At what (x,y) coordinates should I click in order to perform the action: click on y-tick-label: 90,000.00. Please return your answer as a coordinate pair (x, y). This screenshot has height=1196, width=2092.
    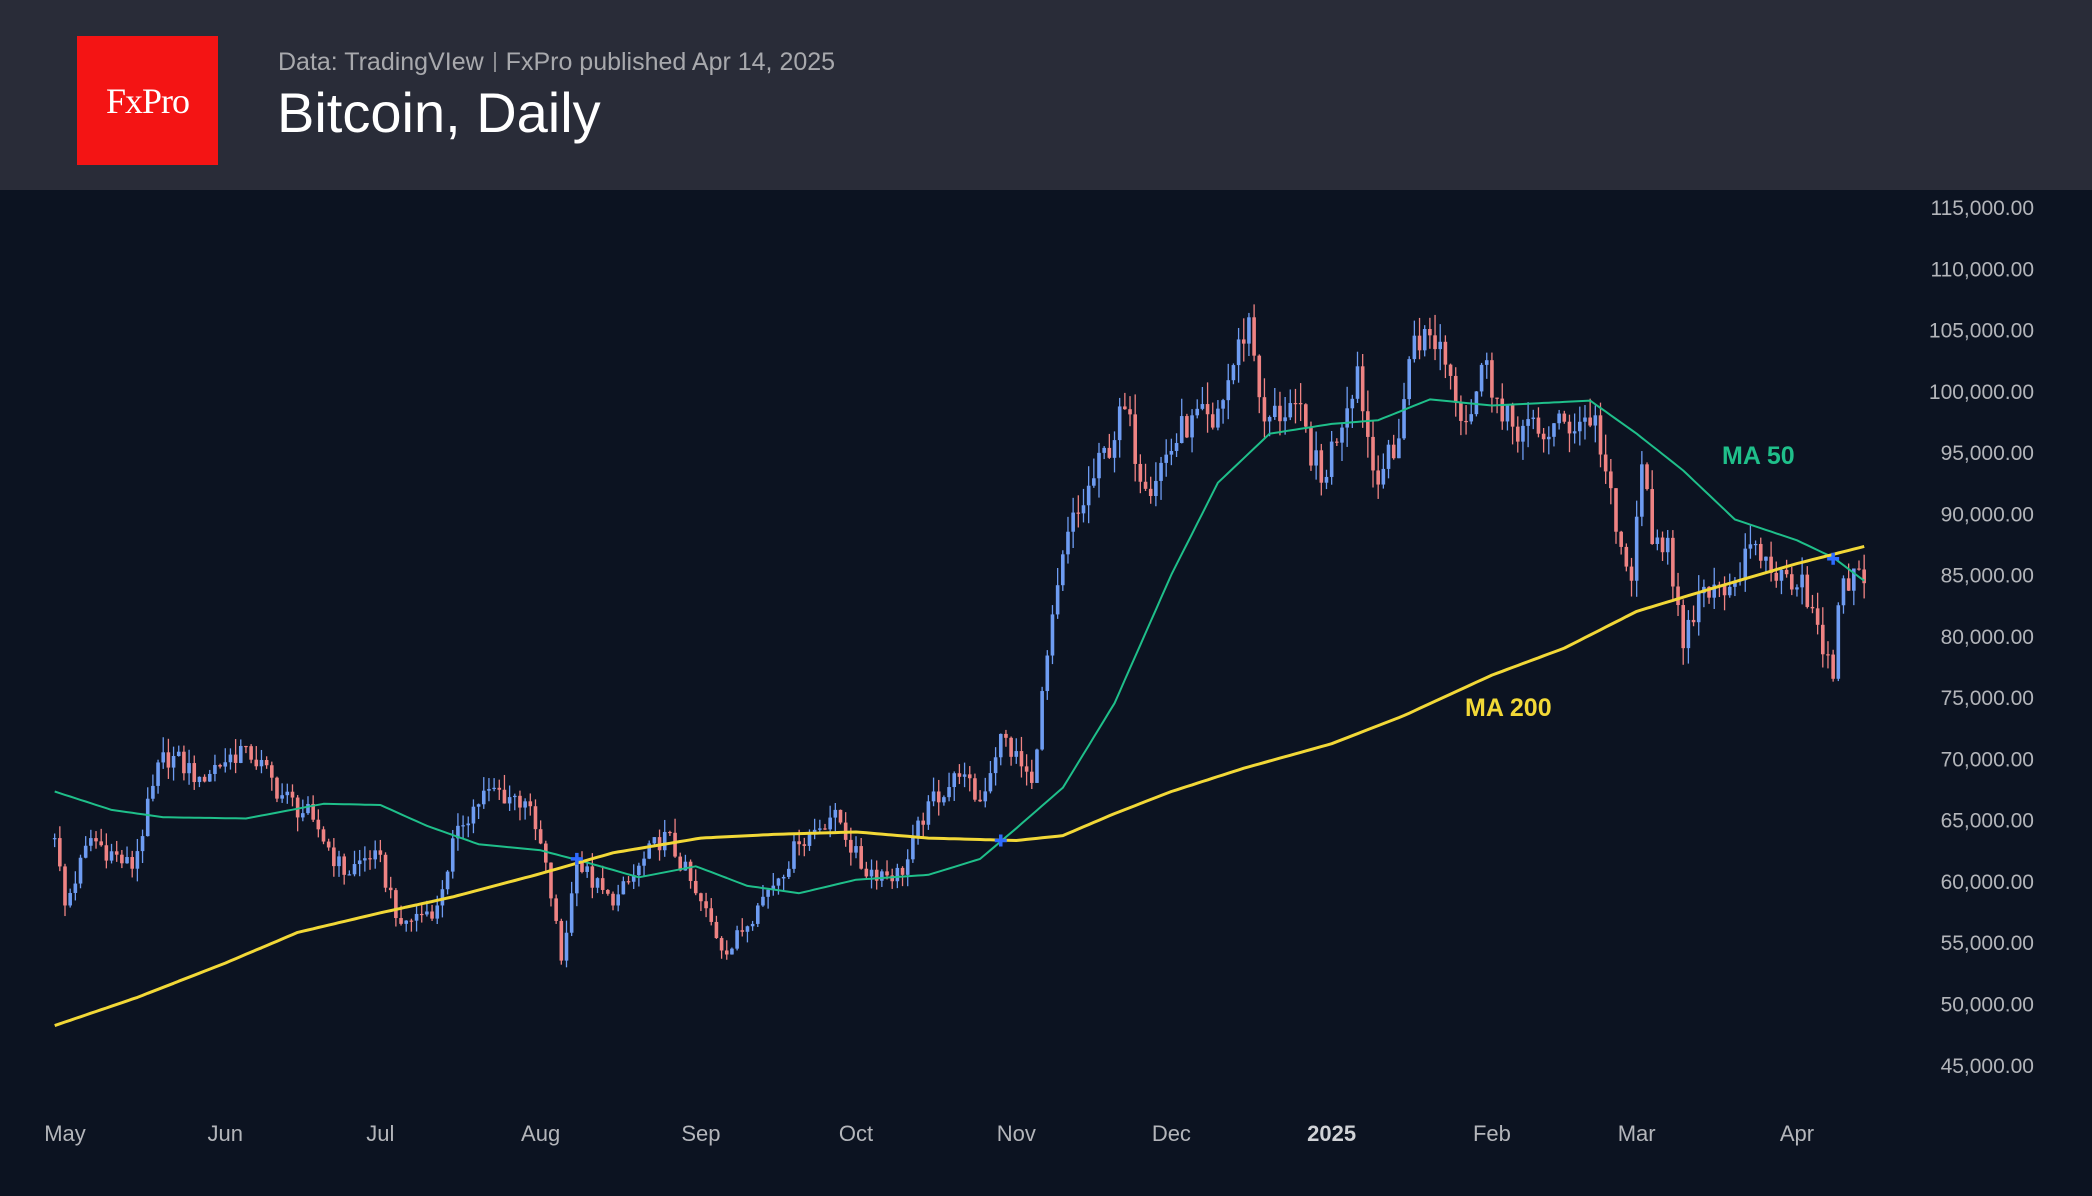
    Looking at the image, I should click on (1987, 514).